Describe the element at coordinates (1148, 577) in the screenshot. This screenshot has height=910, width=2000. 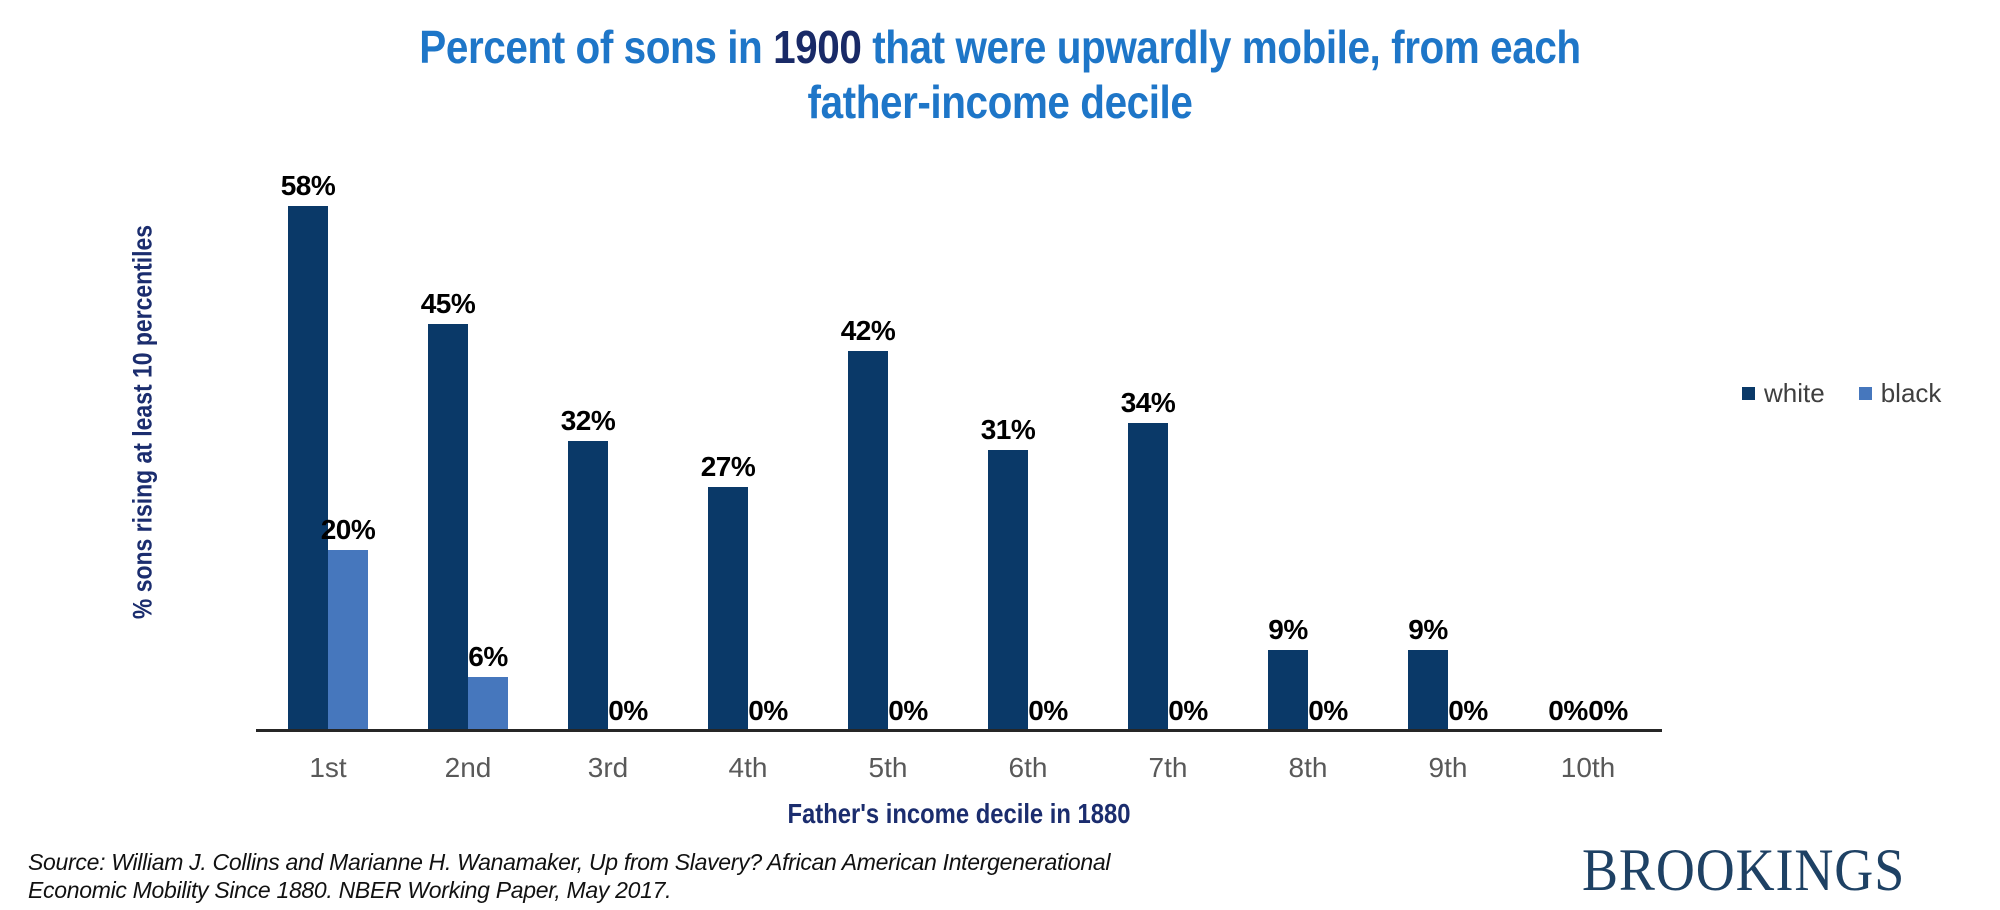
I see `bar-white-7th` at that location.